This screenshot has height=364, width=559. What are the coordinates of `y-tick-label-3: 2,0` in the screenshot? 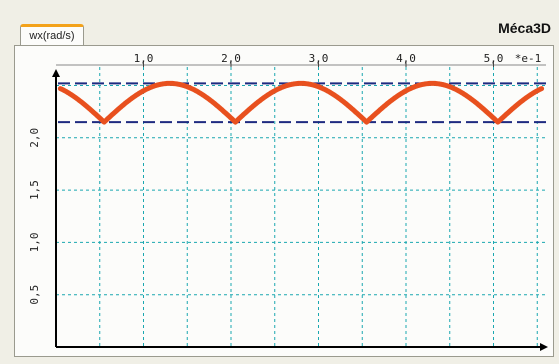 It's located at (34, 138).